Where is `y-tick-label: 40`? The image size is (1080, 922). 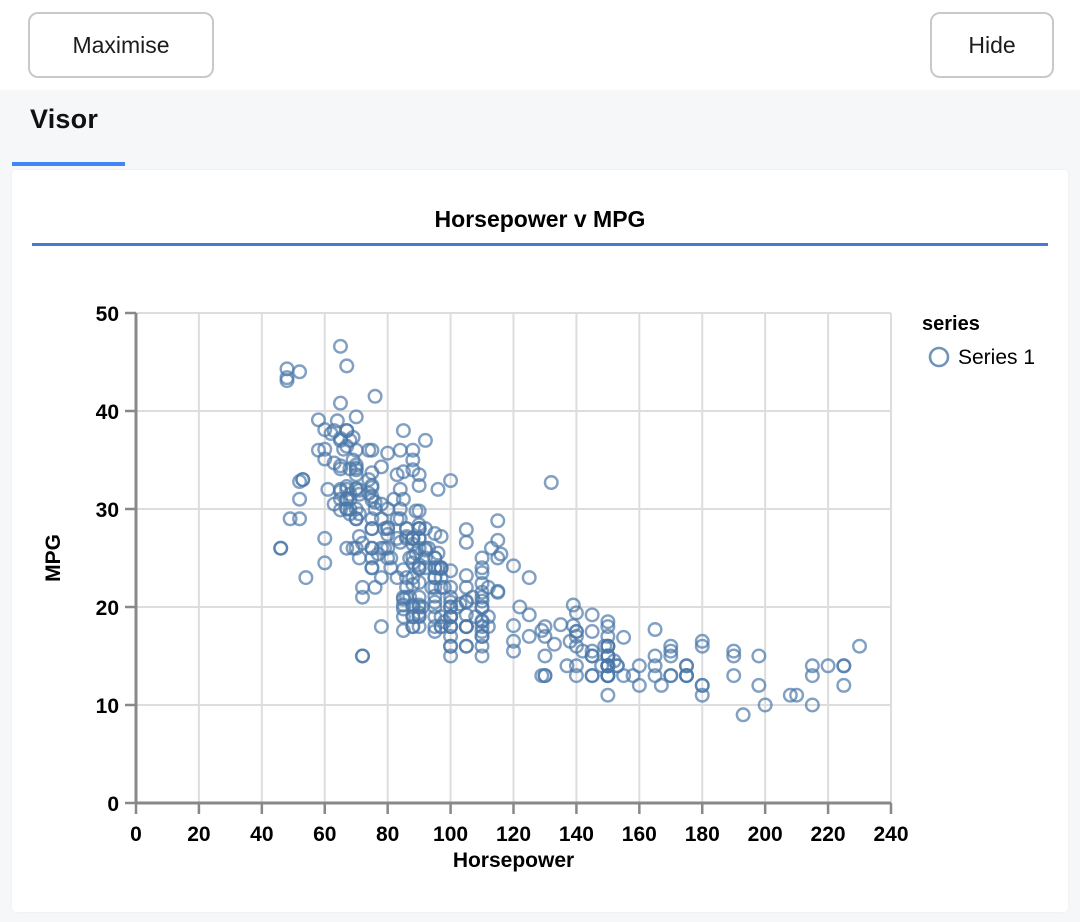
y-tick-label: 40 is located at coordinates (107, 412).